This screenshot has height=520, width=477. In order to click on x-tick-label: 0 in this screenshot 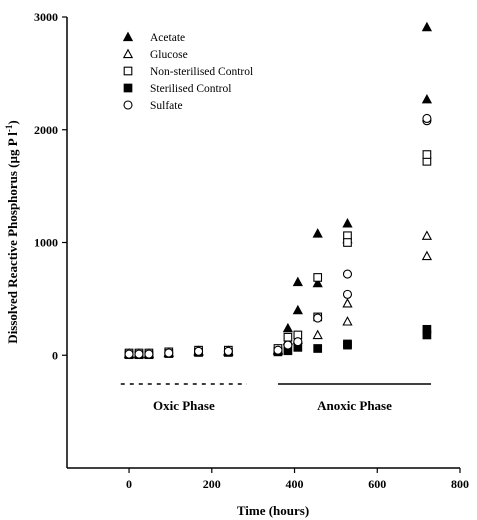, I will do `click(129, 484)`.